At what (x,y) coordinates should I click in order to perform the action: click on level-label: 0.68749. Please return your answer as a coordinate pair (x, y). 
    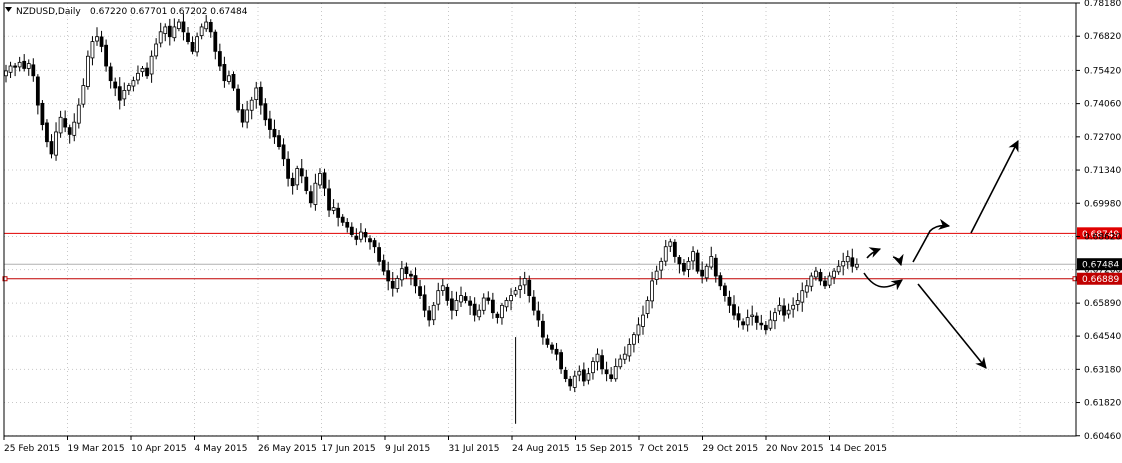
    Looking at the image, I should click on (1100, 235).